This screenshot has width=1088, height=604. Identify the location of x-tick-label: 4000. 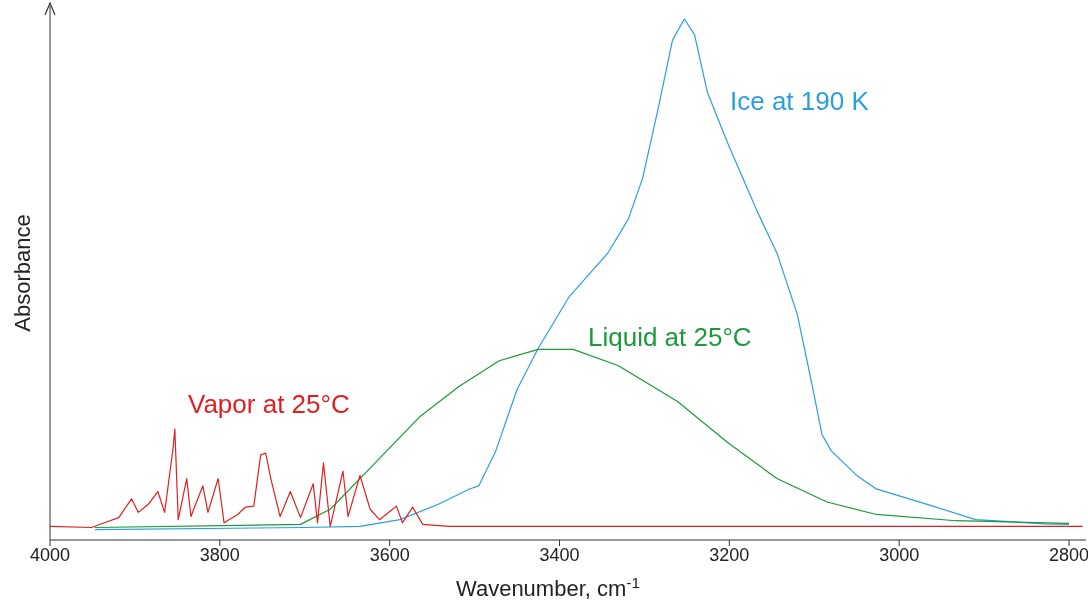
(50, 554).